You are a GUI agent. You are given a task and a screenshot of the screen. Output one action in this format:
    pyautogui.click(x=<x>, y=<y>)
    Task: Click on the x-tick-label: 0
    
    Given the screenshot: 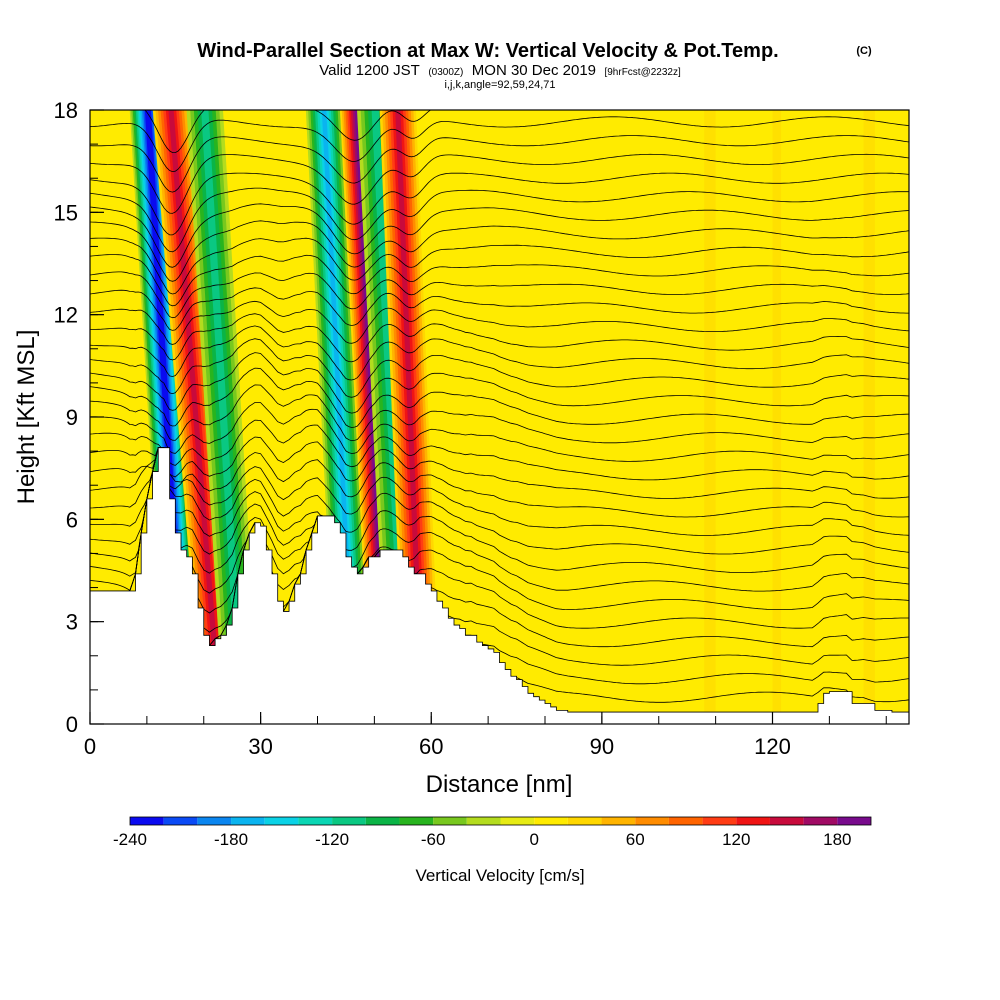 What is the action you would take?
    pyautogui.click(x=90, y=746)
    